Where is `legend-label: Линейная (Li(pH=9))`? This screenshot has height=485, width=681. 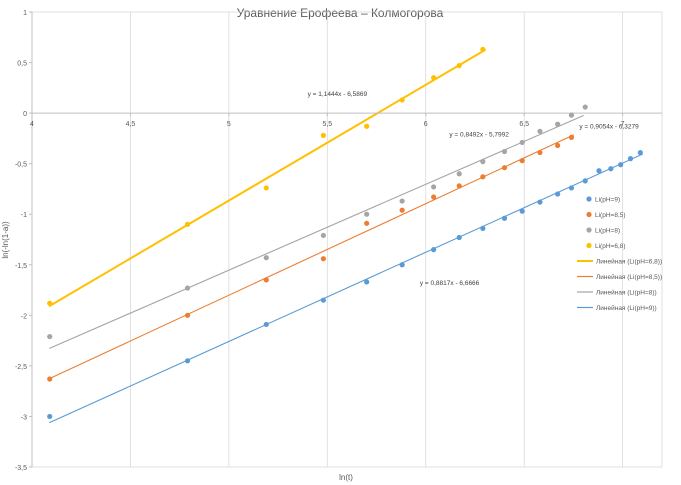 legend-label: Линейная (Li(pH=9)) is located at coordinates (626, 308).